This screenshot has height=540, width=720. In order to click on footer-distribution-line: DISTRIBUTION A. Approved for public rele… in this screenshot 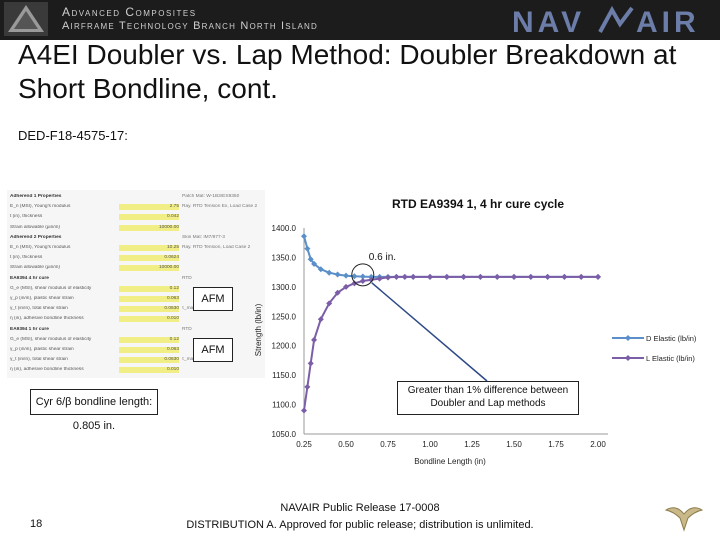, I will do `click(360, 525)`.